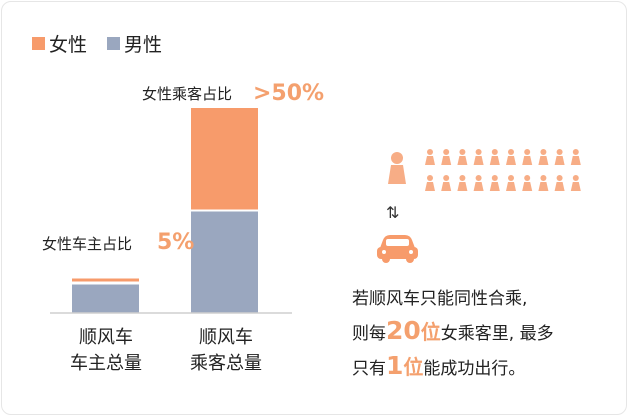 The image size is (630, 418). Describe the element at coordinates (106, 363) in the screenshot. I see `category-label-drivers-line2: 车主总量` at that location.